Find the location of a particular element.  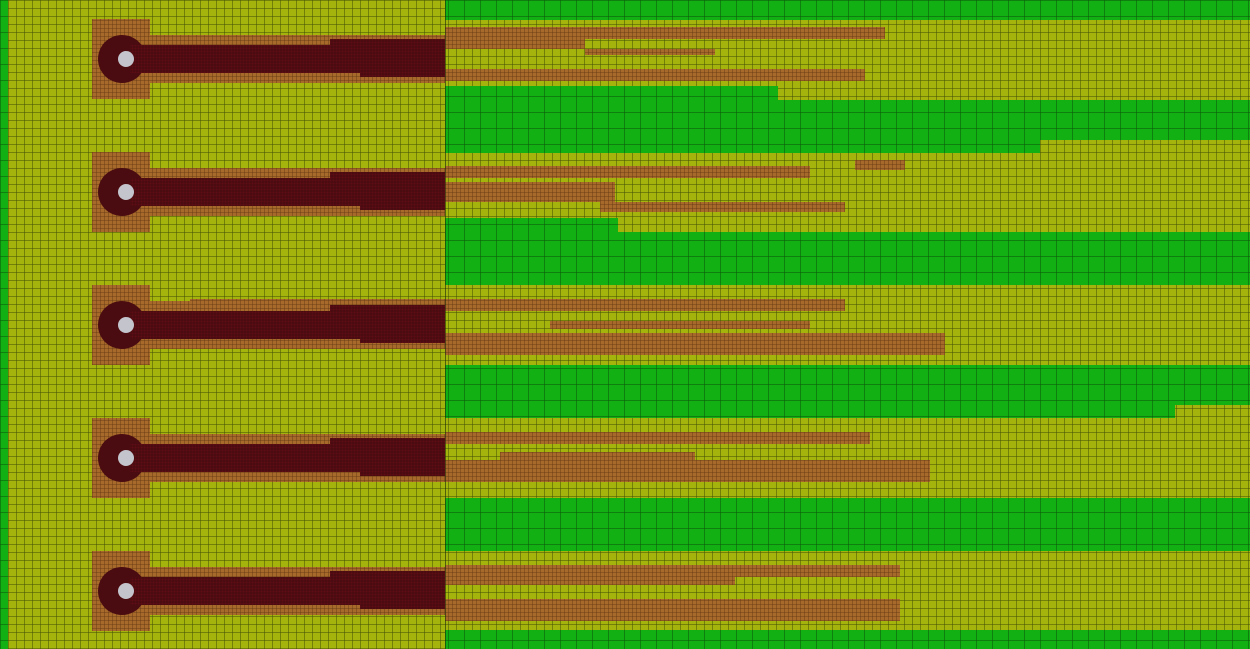

outer-mesh-left-strip-grid is located at coordinates (4, 324).